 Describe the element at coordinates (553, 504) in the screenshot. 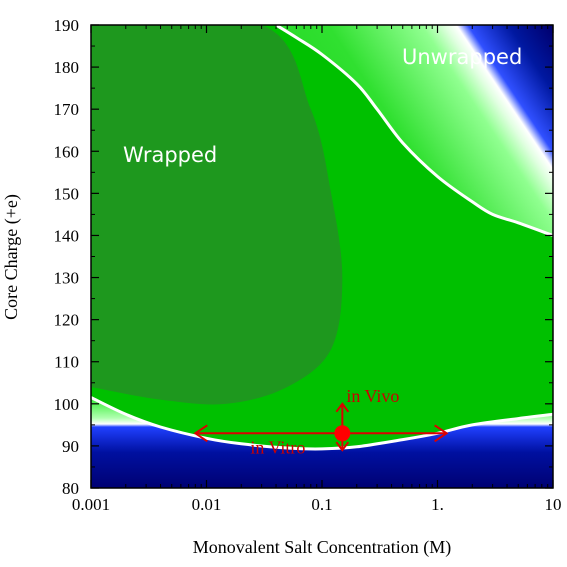

I see `x-tick-label: 10` at that location.